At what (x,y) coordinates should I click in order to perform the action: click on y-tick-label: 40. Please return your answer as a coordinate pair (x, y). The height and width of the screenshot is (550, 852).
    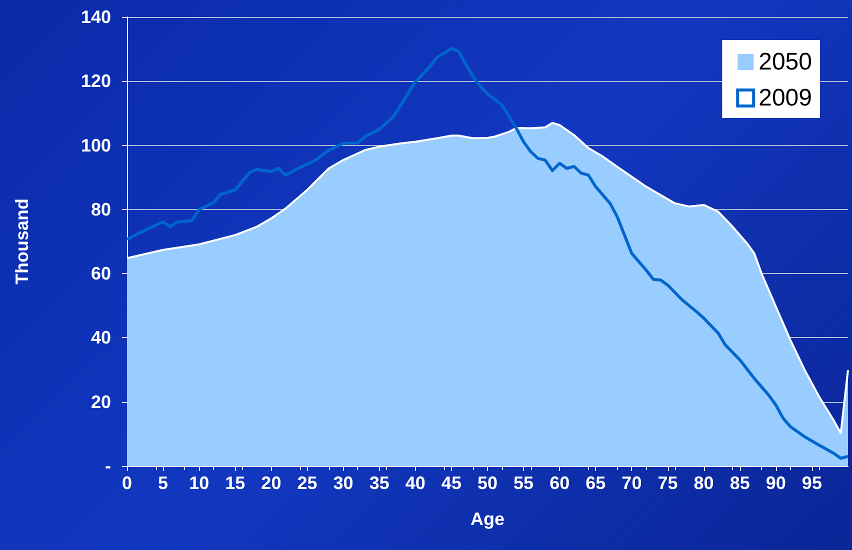
    Looking at the image, I should click on (100, 338).